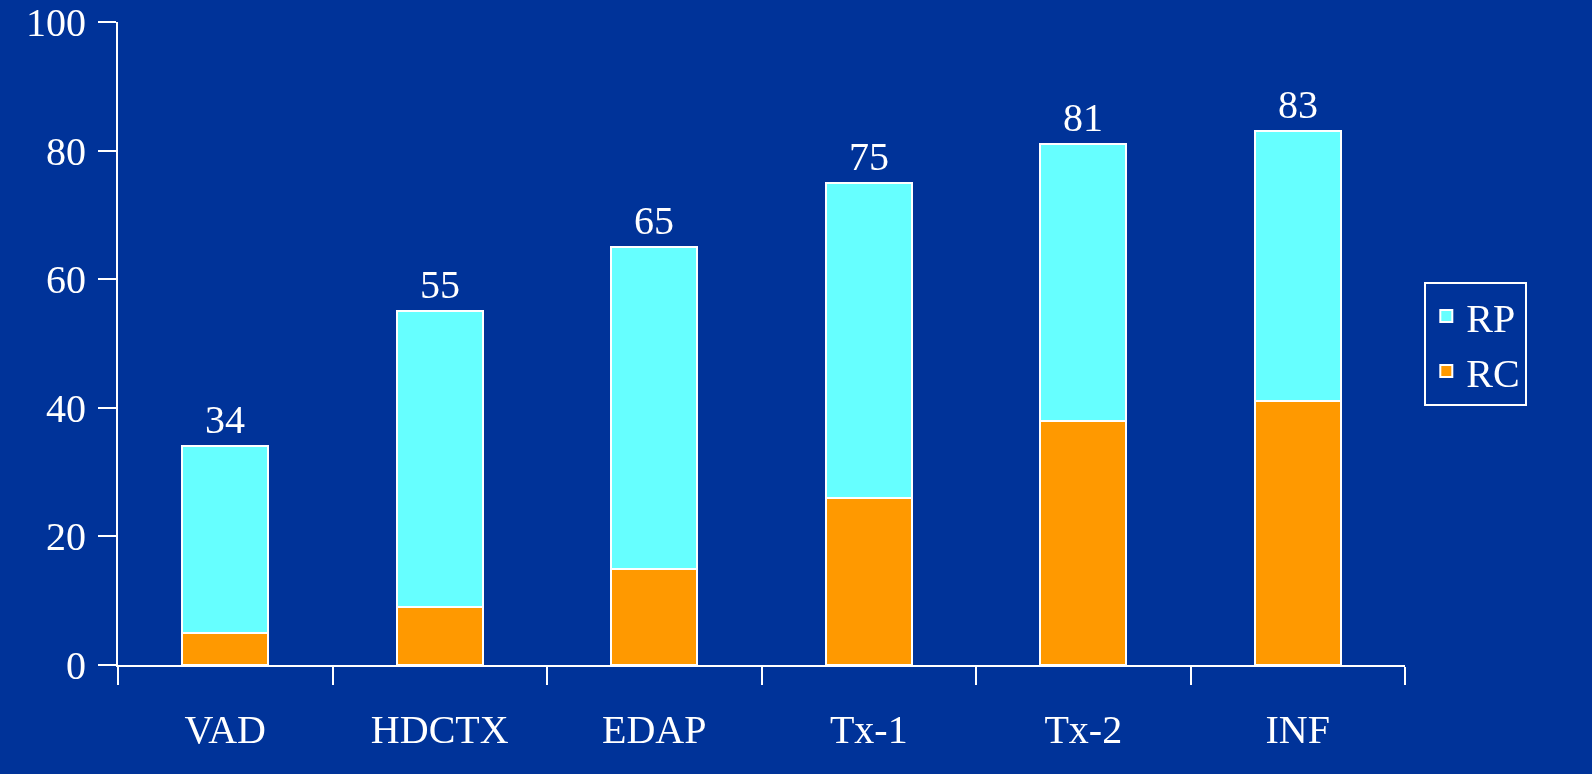  What do you see at coordinates (1491, 318) in the screenshot?
I see `legend-label: RP` at bounding box center [1491, 318].